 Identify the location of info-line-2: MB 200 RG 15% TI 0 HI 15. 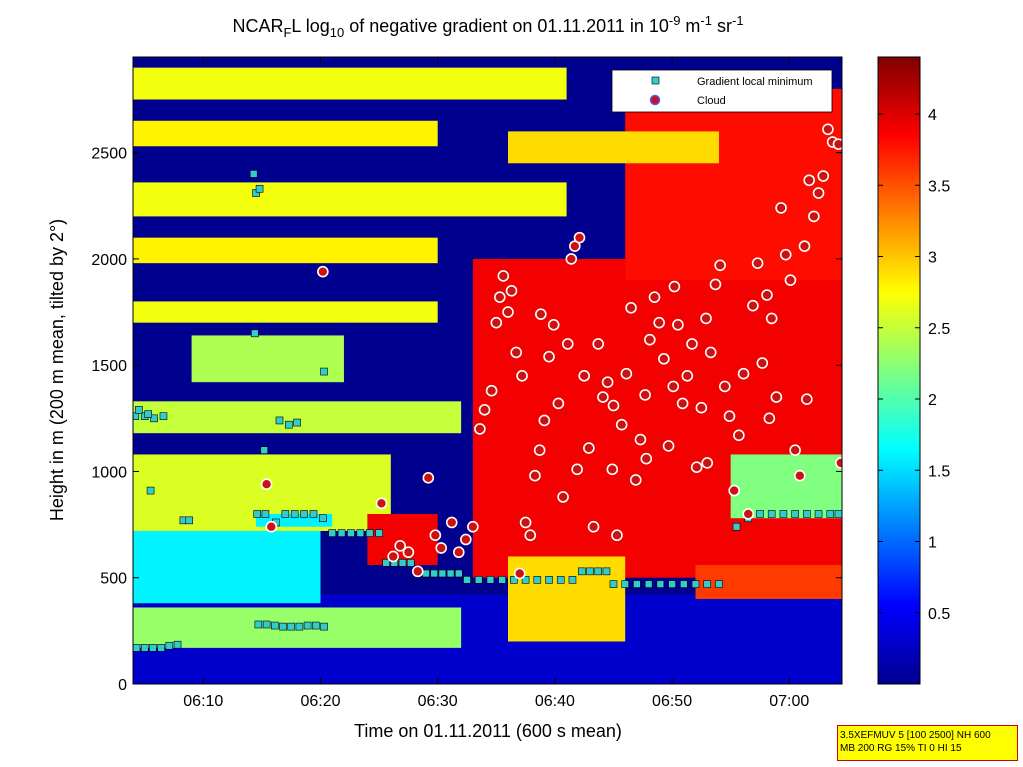
(901, 748).